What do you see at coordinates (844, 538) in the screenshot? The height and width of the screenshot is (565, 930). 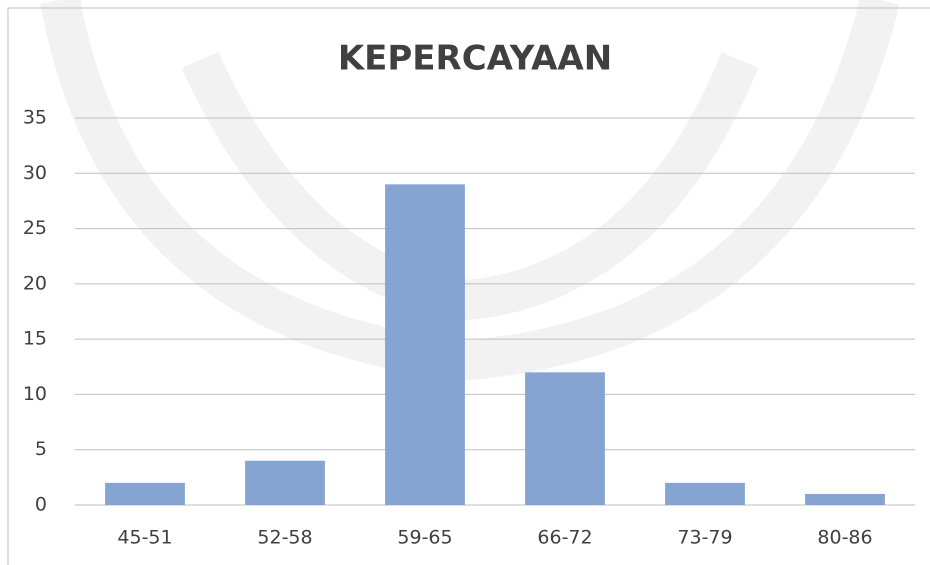 I see `x-tick-label: 80-86` at bounding box center [844, 538].